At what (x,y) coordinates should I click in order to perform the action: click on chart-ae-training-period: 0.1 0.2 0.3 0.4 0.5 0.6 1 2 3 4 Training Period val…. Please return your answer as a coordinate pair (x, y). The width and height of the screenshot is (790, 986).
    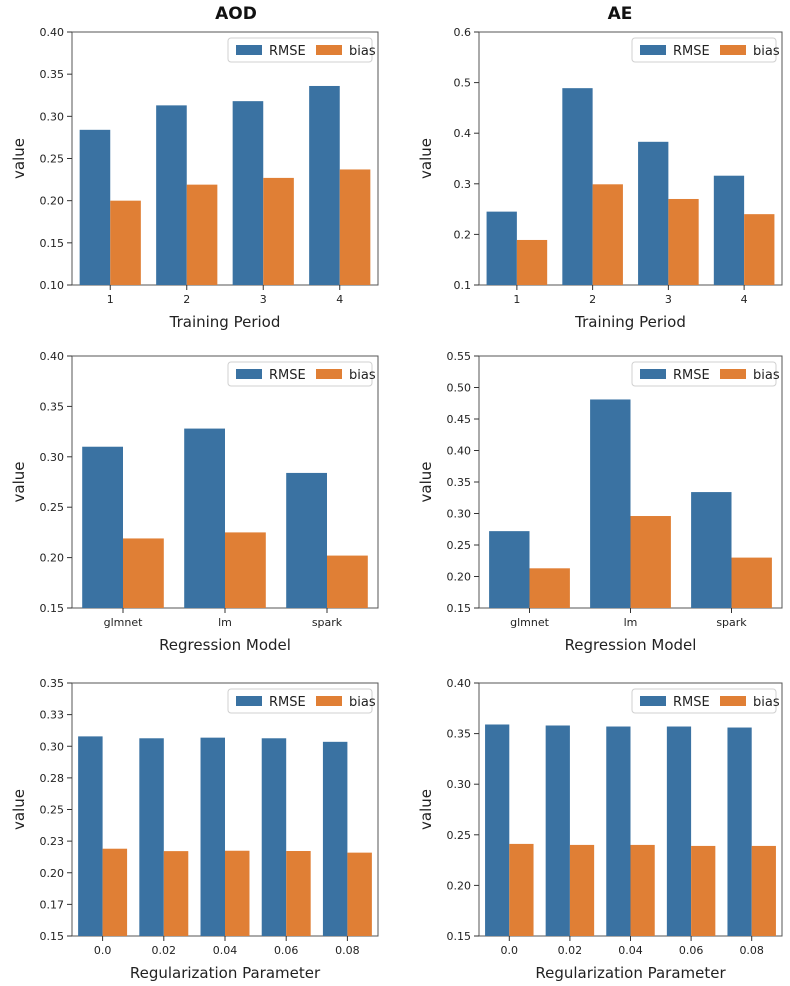
    Looking at the image, I should click on (600, 178).